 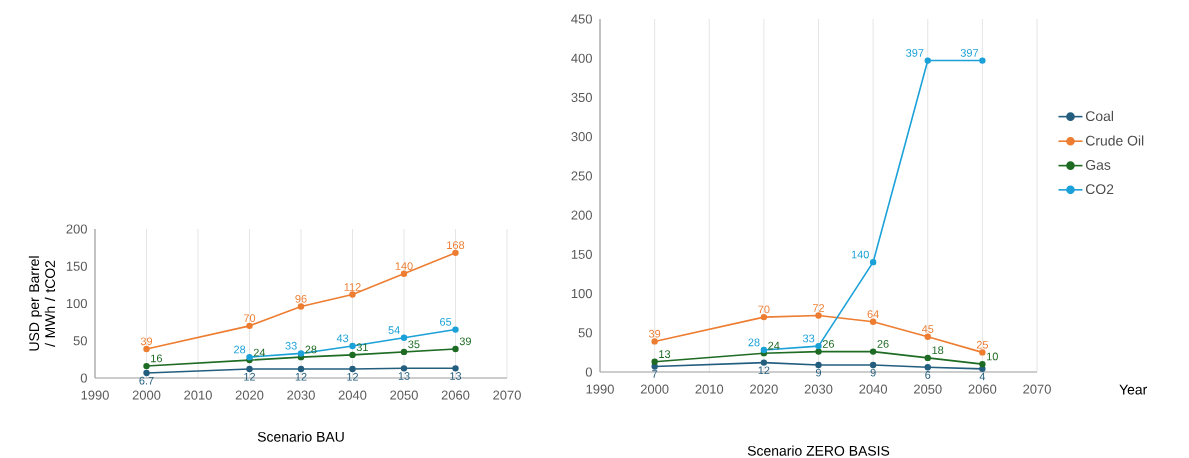 What do you see at coordinates (581, 137) in the screenshot?
I see `y-tick-label: 300` at bounding box center [581, 137].